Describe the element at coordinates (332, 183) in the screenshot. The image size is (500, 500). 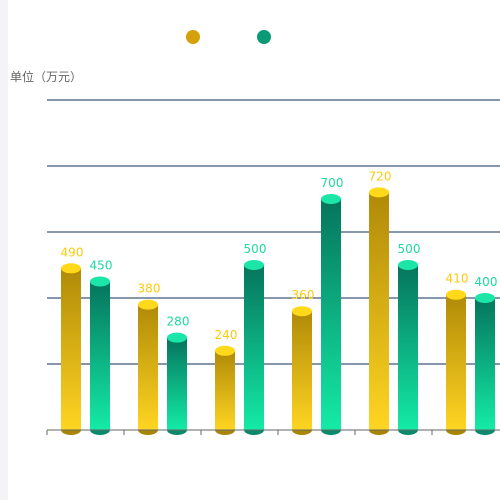
I see `data-label: 700` at that location.